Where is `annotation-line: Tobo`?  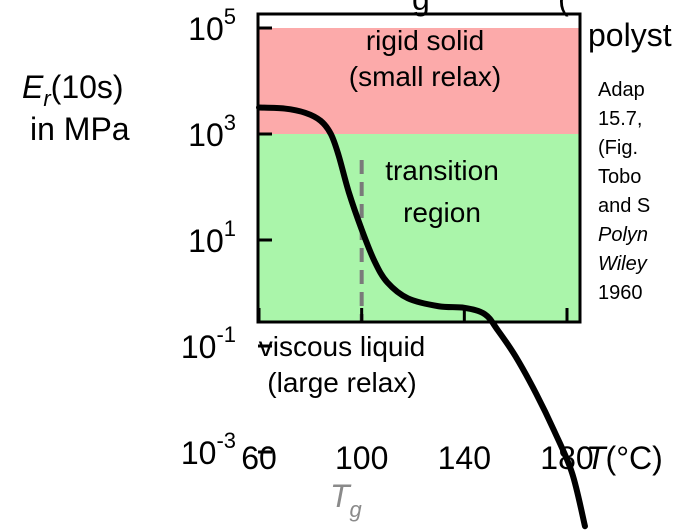
annotation-line: Tobo is located at coordinates (619, 177).